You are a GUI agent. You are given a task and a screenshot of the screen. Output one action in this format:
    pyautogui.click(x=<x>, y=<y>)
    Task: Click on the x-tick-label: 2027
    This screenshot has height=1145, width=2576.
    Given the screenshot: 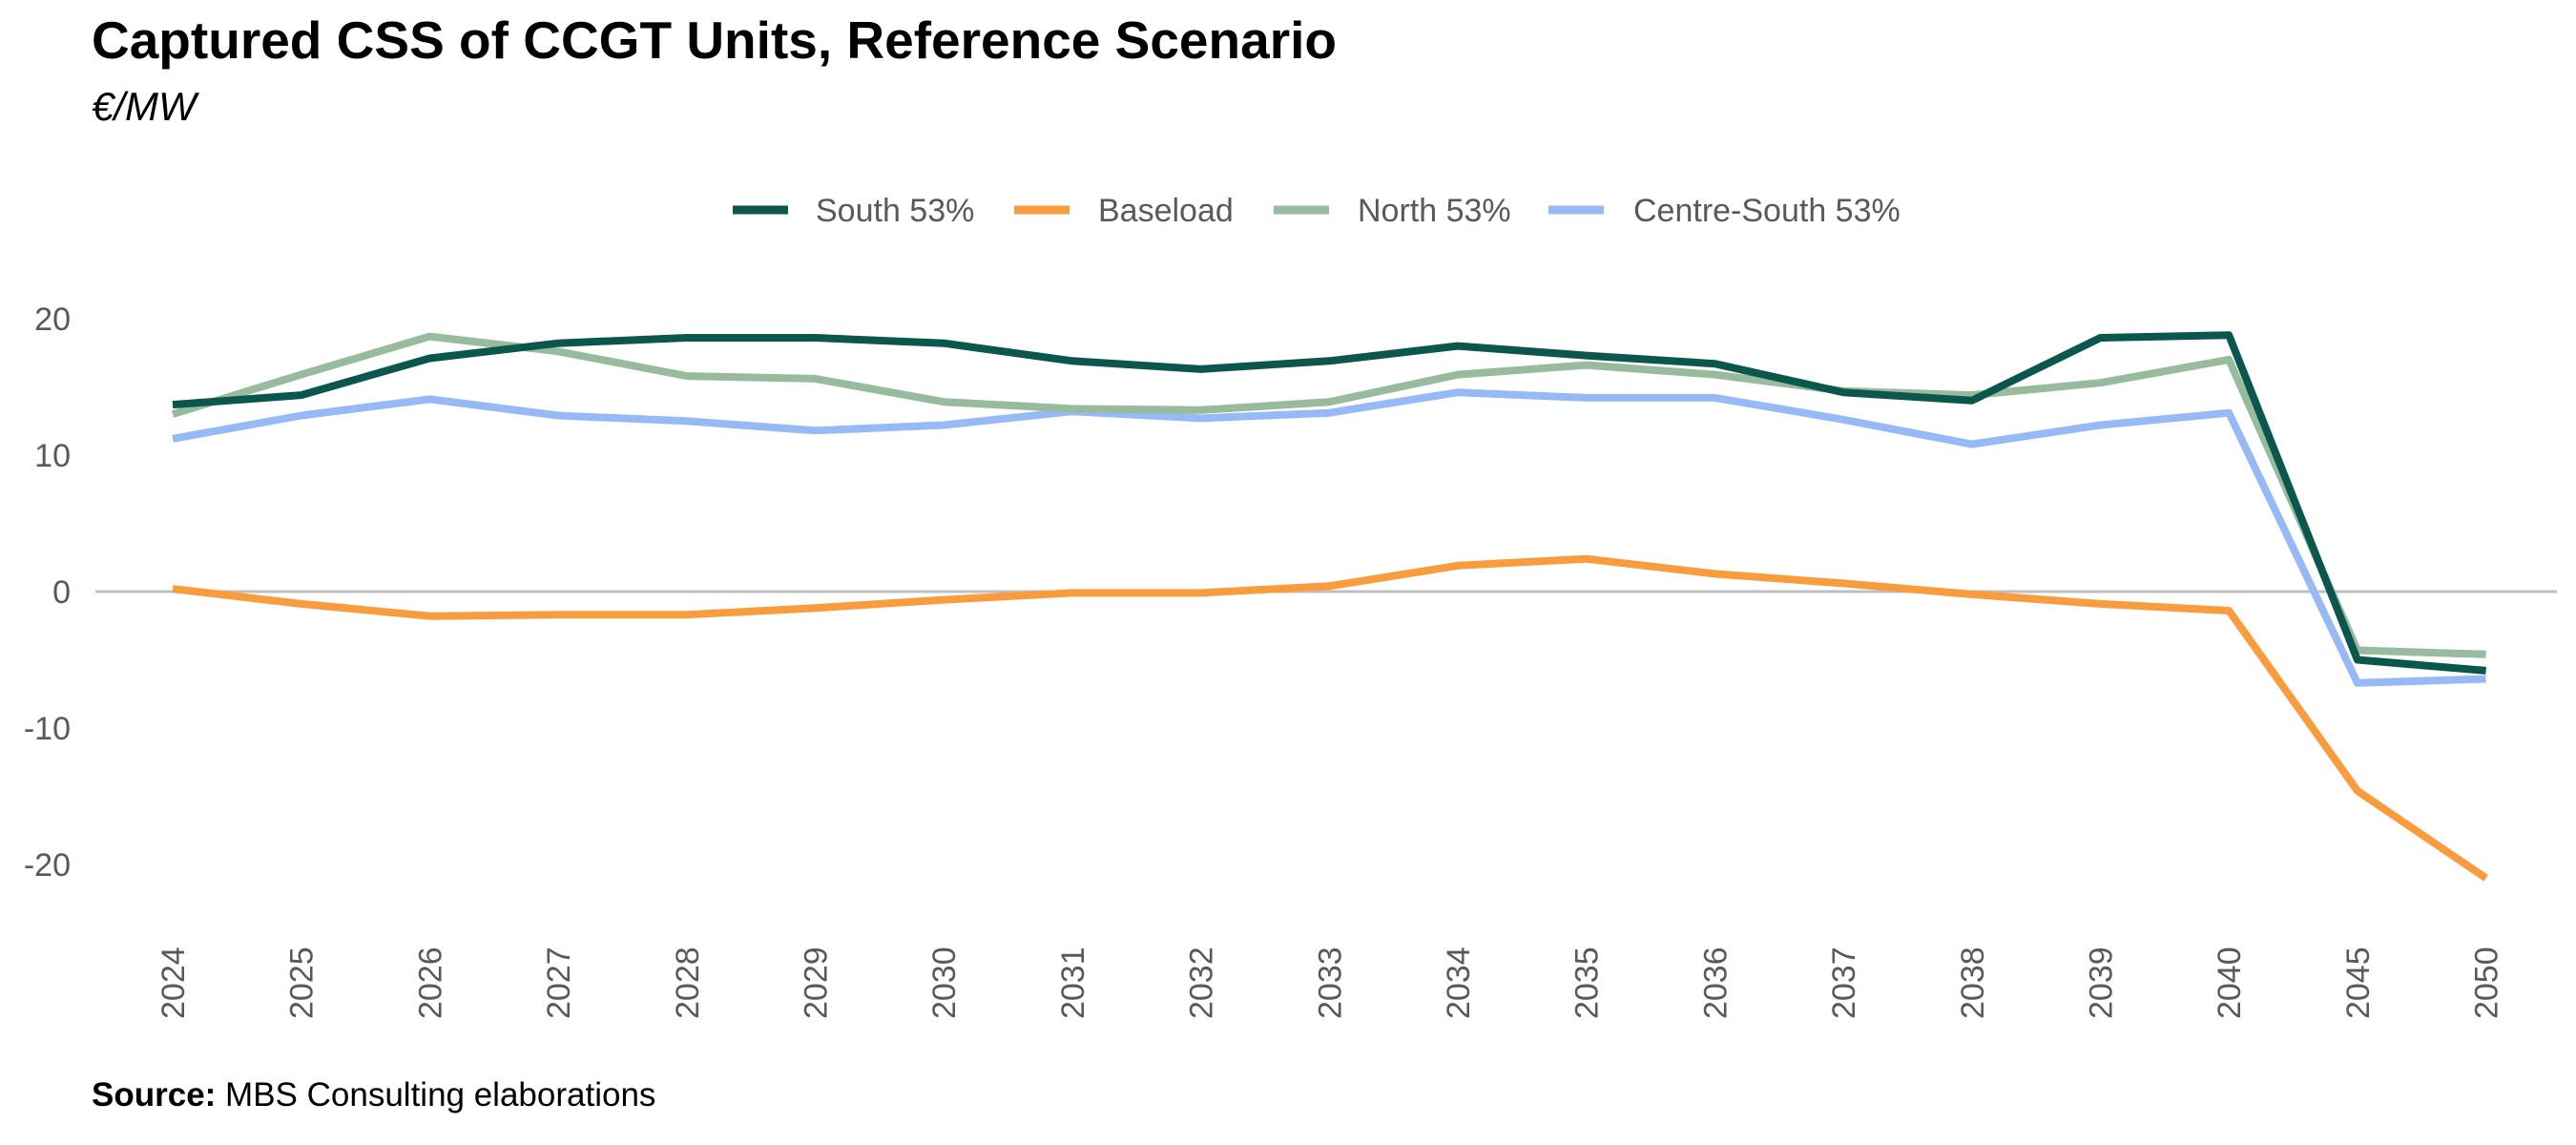 What is the action you would take?
    pyautogui.click(x=559, y=983)
    